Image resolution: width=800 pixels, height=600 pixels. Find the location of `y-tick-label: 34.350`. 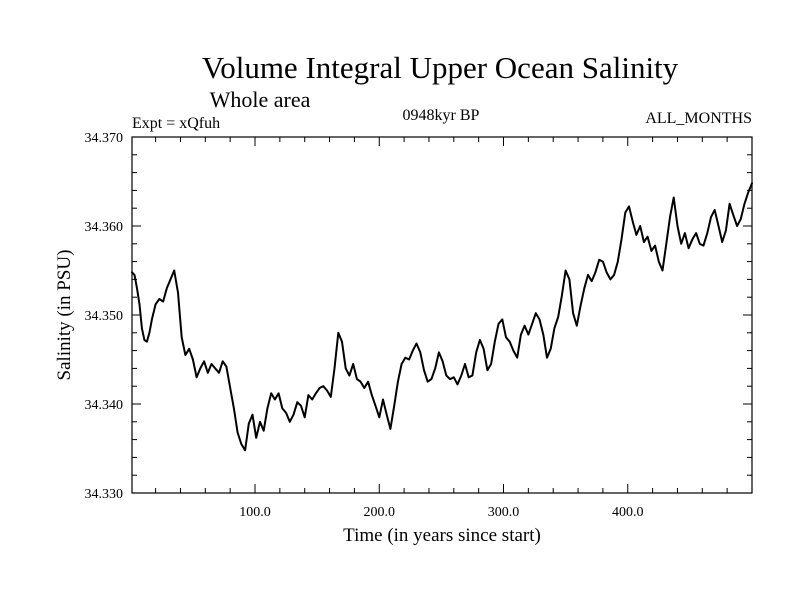

y-tick-label: 34.350 is located at coordinates (104, 316).